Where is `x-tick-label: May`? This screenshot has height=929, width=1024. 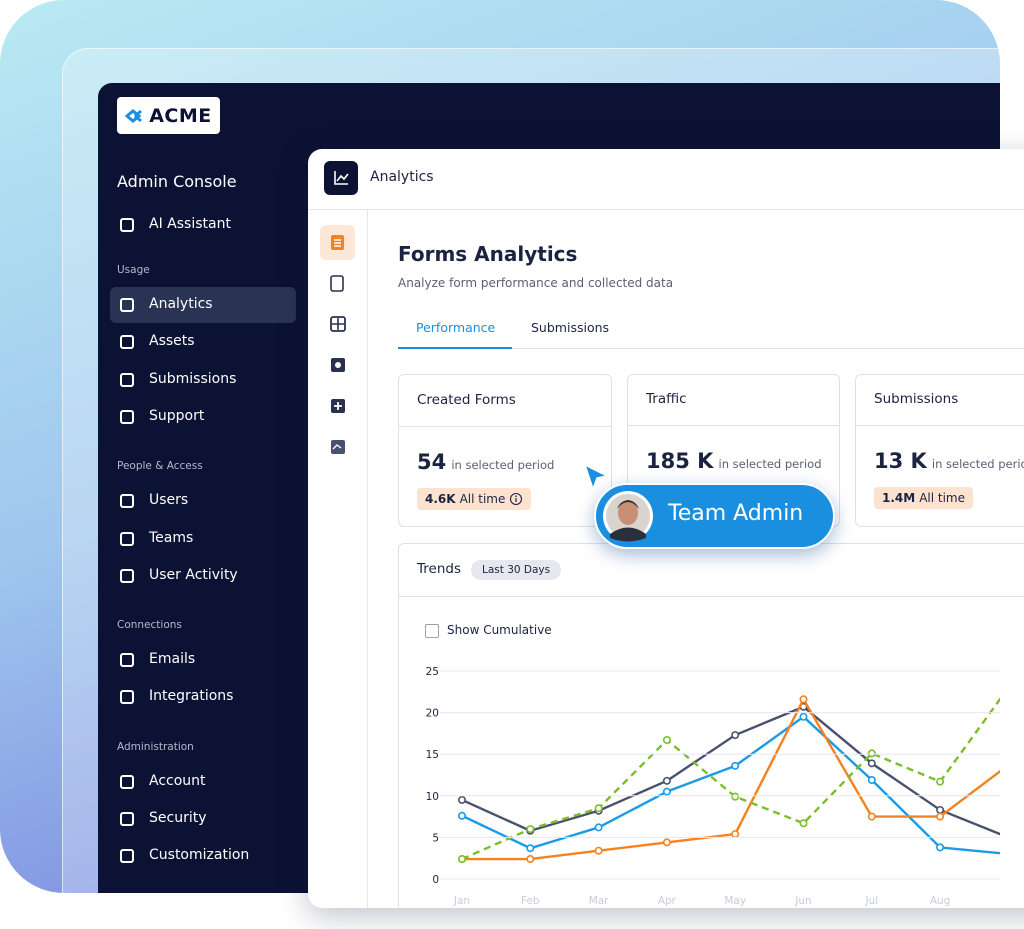 x-tick-label: May is located at coordinates (735, 901).